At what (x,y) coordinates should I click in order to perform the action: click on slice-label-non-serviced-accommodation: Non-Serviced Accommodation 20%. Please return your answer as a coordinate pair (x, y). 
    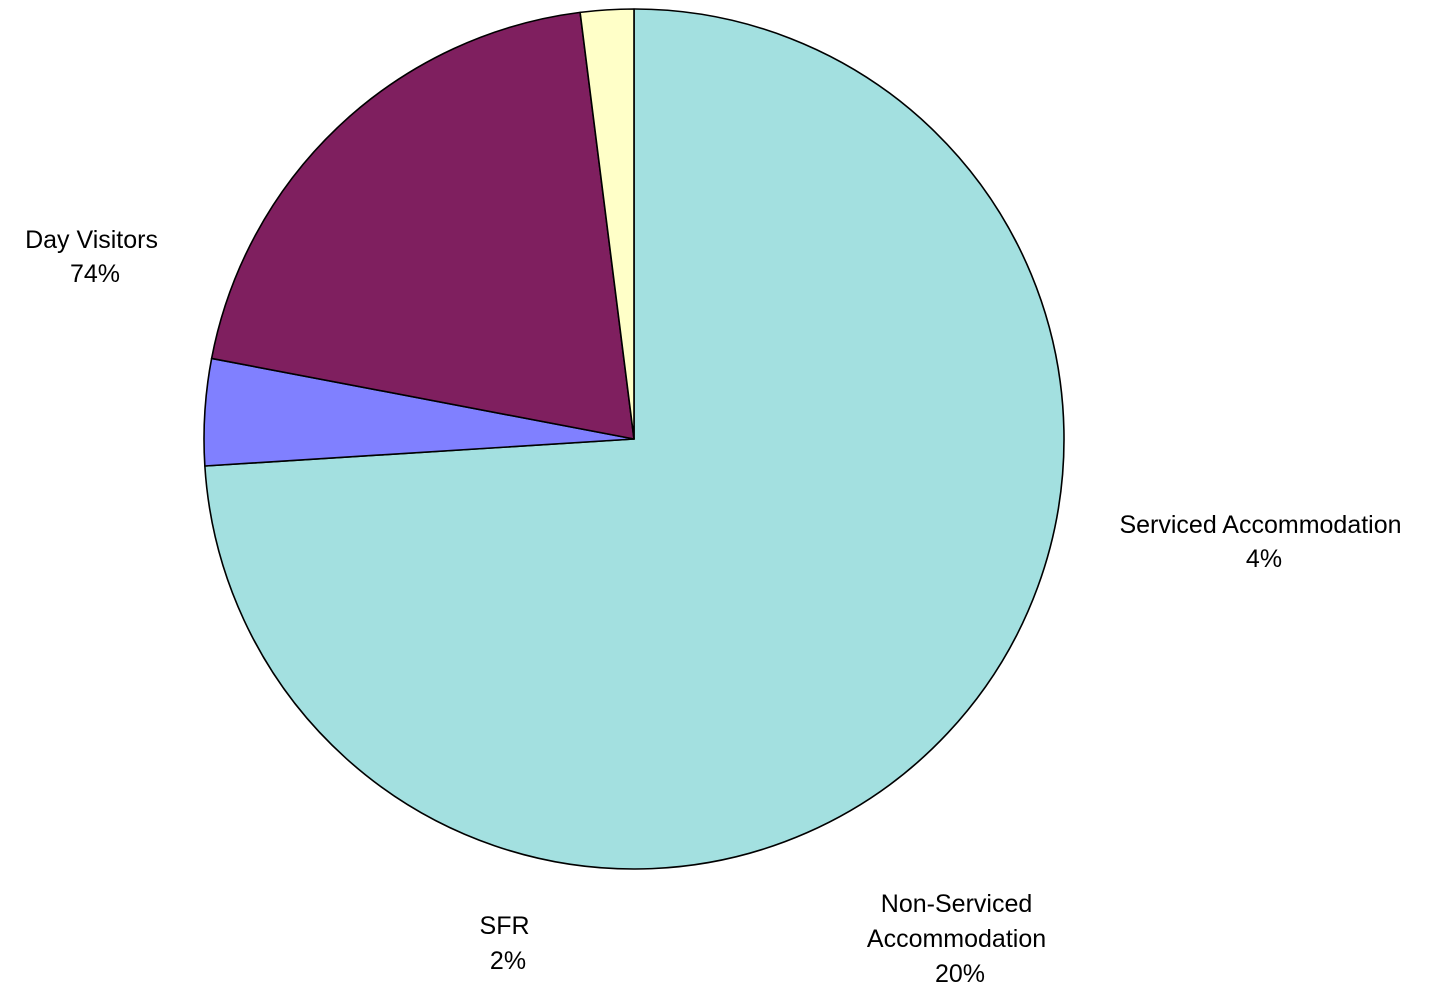
    Looking at the image, I should click on (960, 939).